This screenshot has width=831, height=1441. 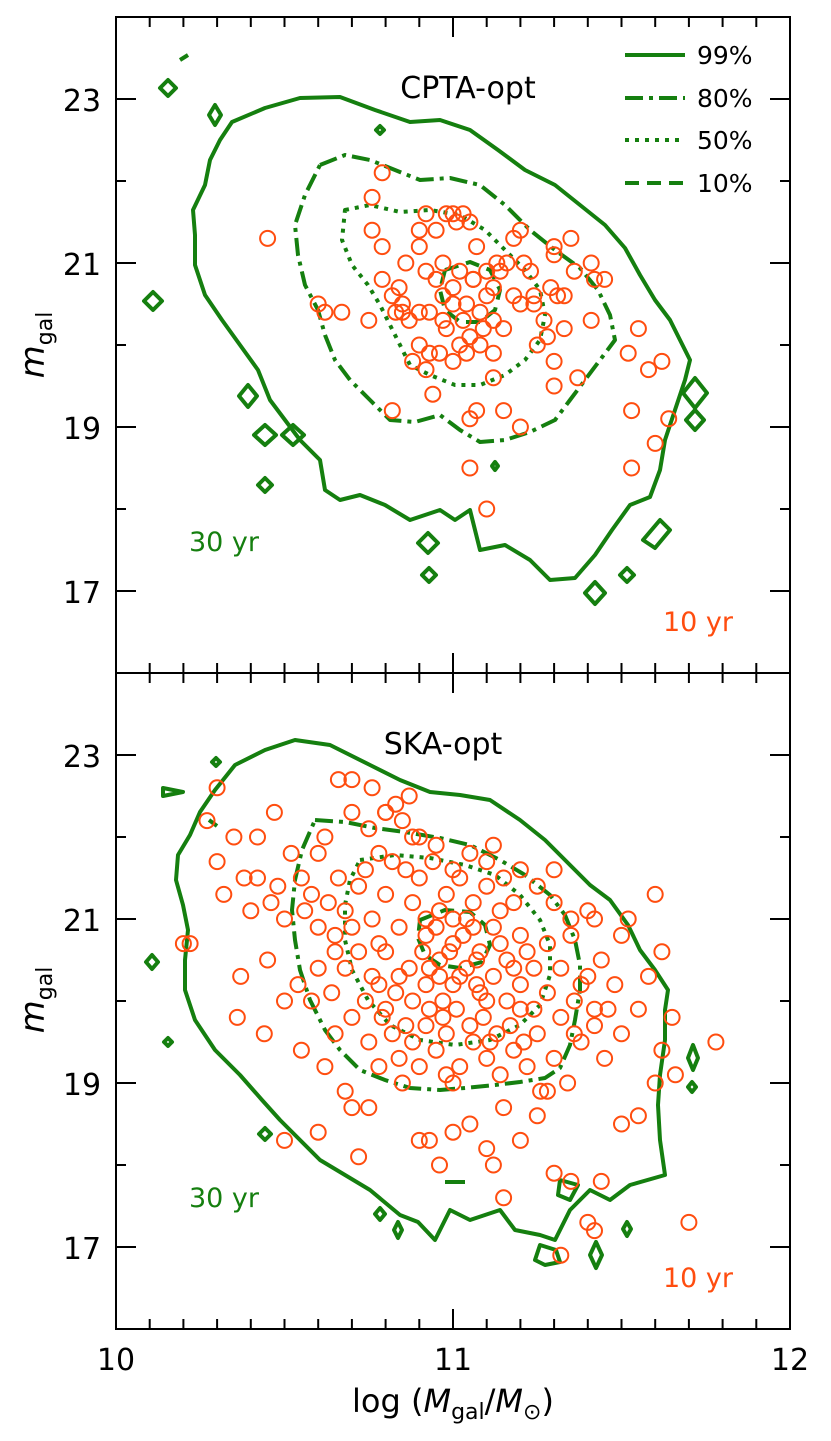 I want to click on y-axis-label-cpta: mgal, so click(x=35, y=345).